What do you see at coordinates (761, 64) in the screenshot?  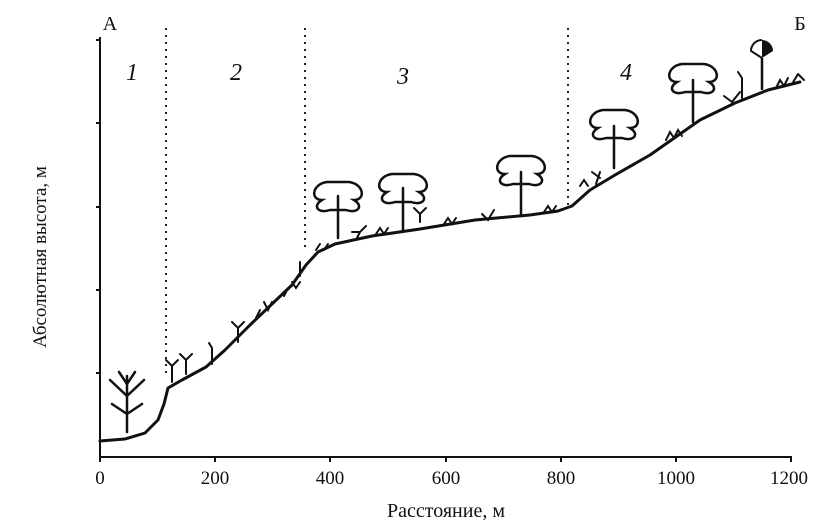 I see `young-tree-icon` at bounding box center [761, 64].